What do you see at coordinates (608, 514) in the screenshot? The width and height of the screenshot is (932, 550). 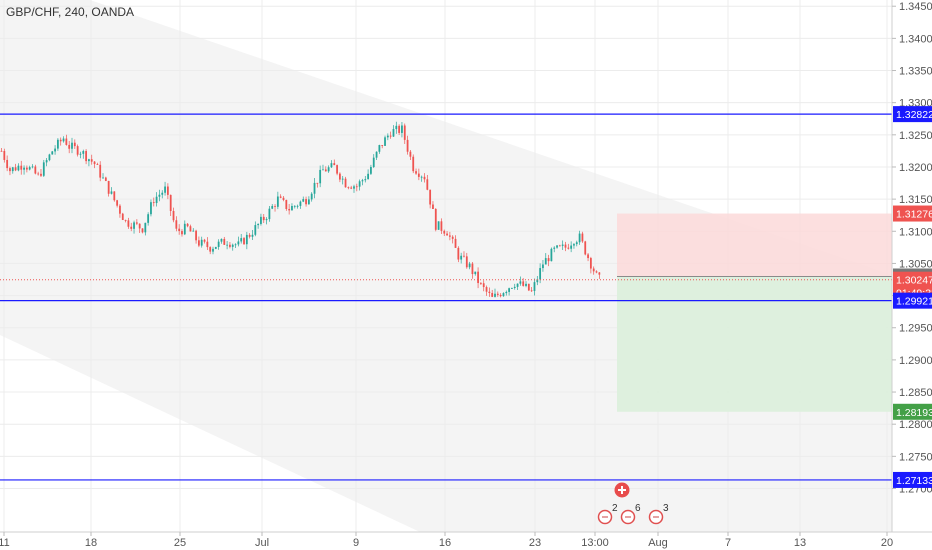 I see `event-marker: 2` at bounding box center [608, 514].